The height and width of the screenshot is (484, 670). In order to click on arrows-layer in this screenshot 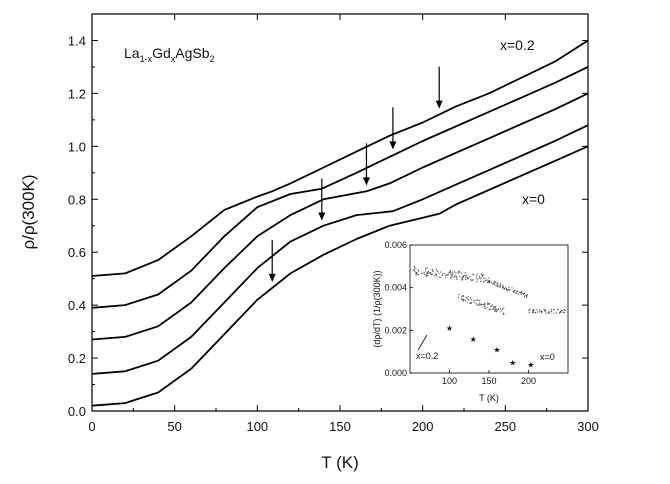, I will do `click(355, 174)`.